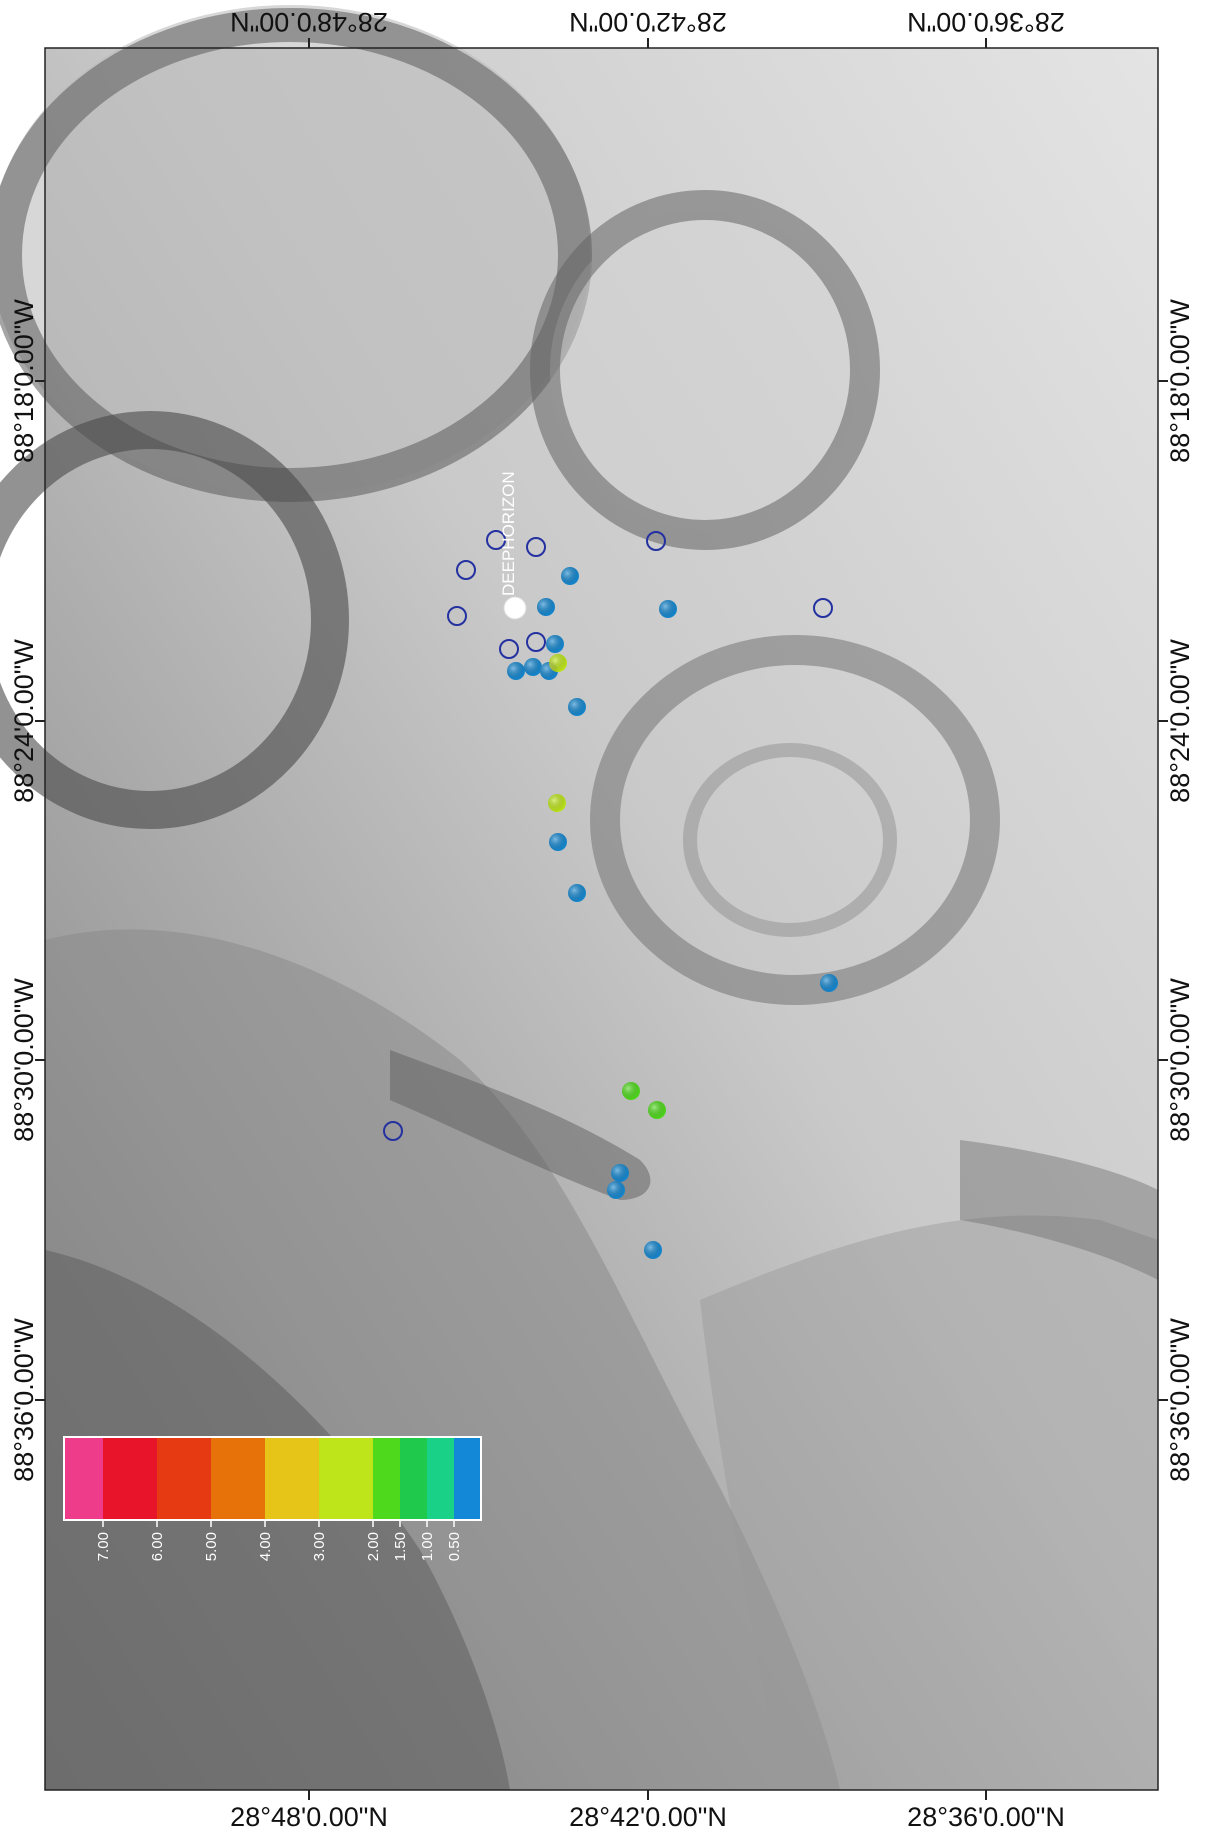  I want to click on coord-label-right-1: 88°18'0.00"W, so click(1180, 381).